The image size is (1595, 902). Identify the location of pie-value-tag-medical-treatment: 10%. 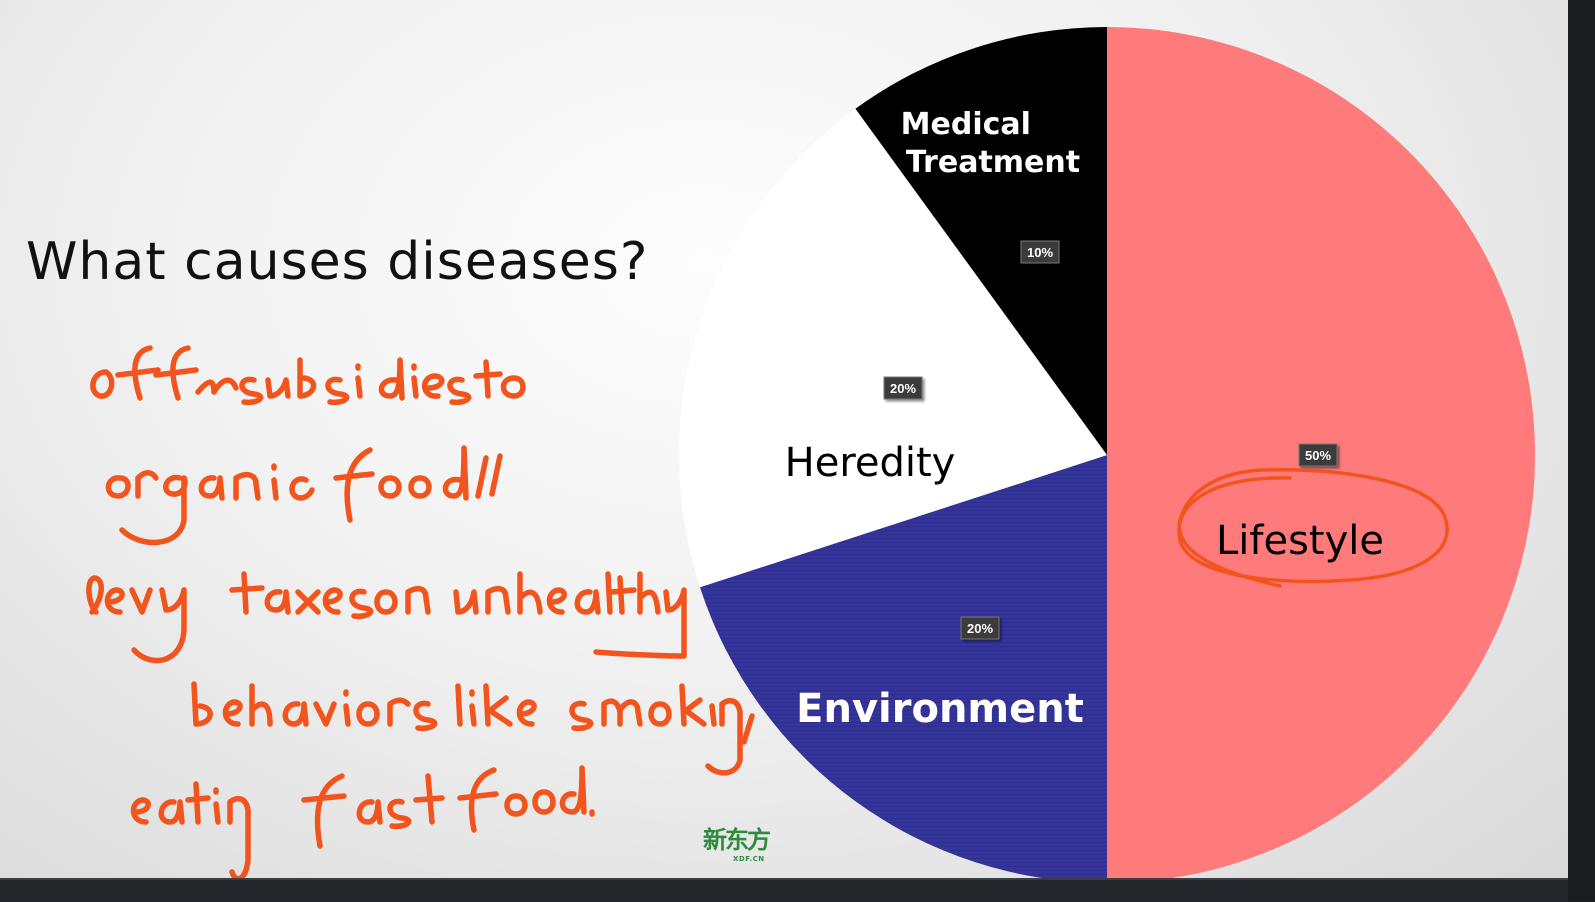
(1040, 252).